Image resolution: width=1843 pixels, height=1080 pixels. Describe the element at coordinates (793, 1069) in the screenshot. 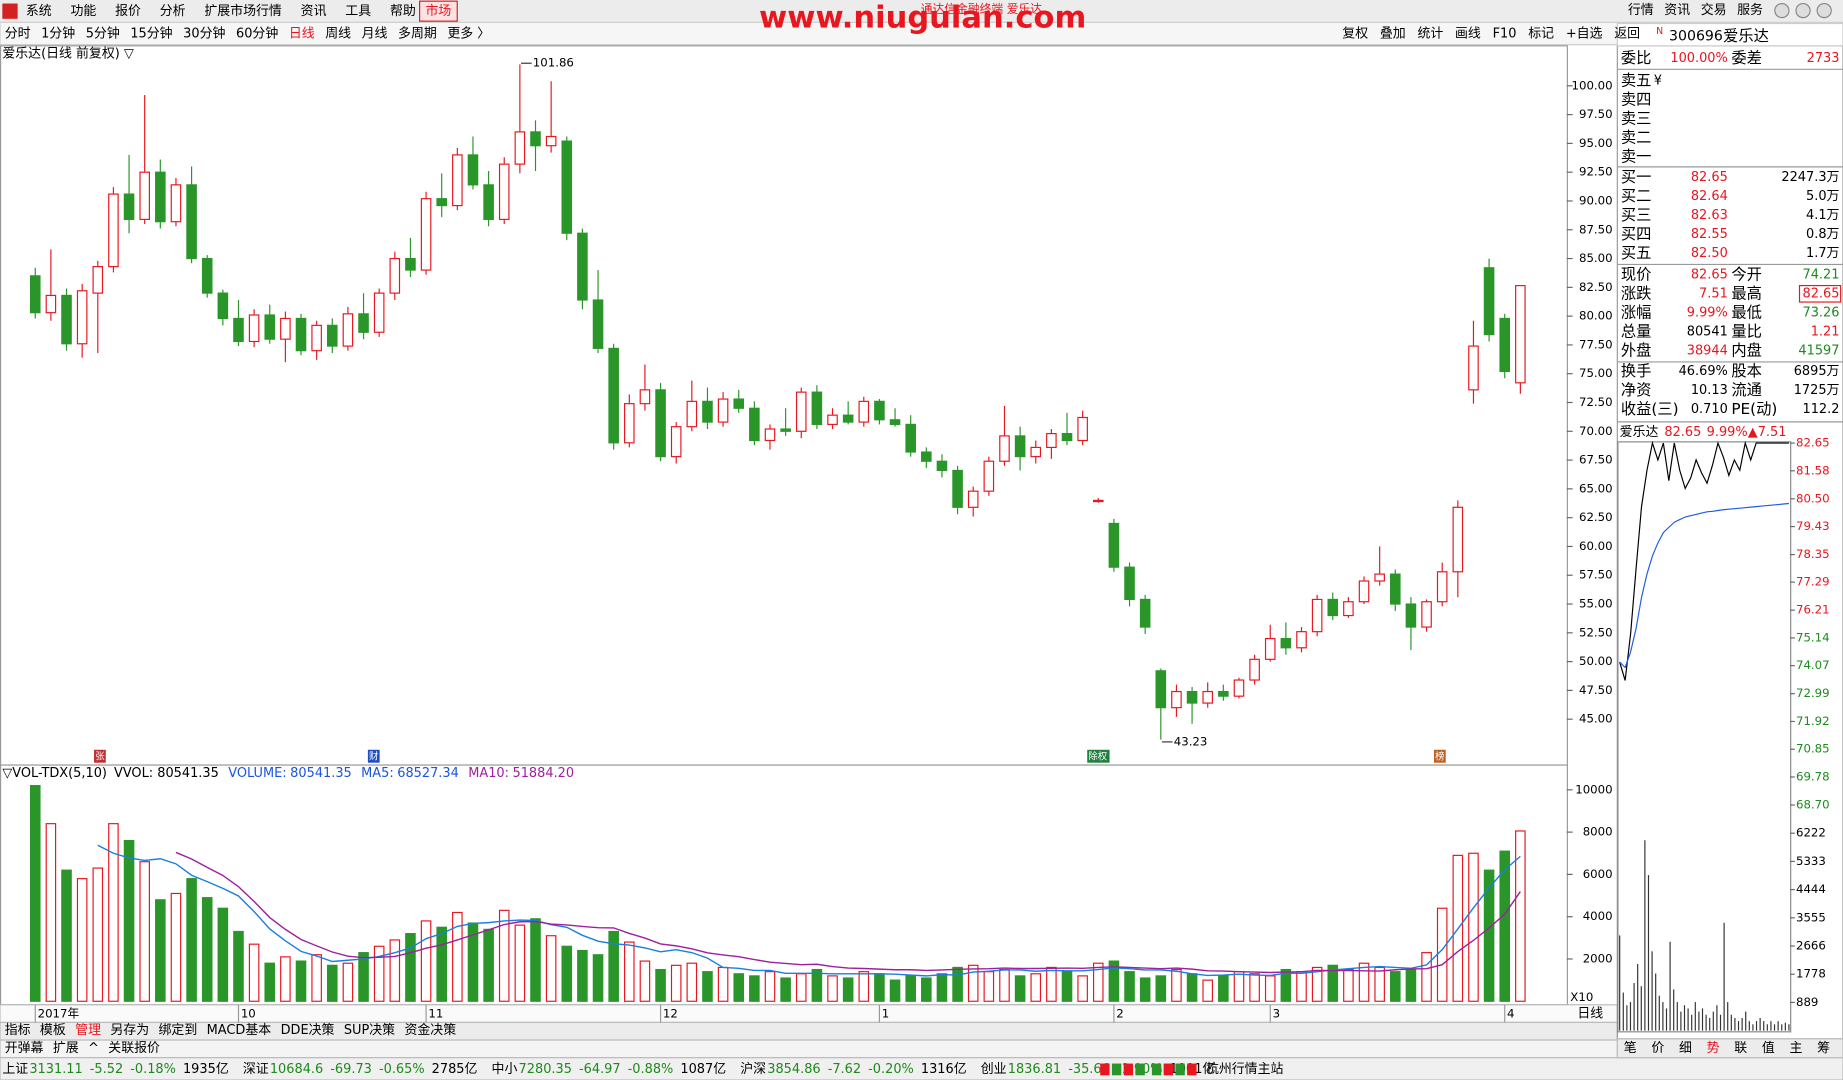

I see `index-quote: 3854.86` at that location.